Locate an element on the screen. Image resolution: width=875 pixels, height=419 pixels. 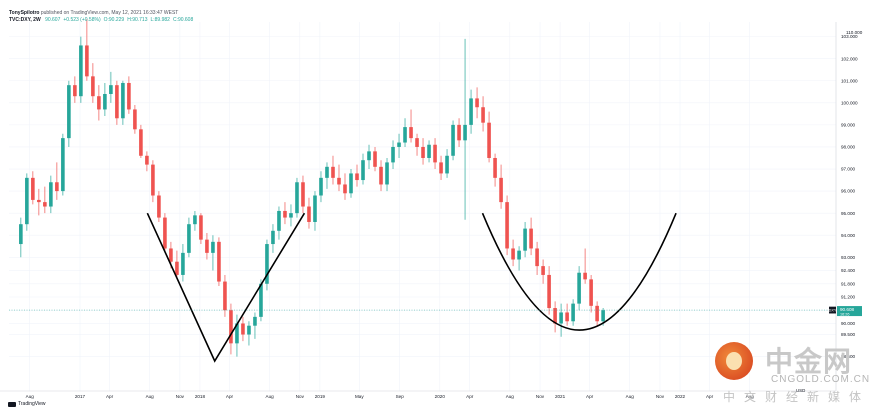
time-tick-label: May is located at coordinates (359, 396).